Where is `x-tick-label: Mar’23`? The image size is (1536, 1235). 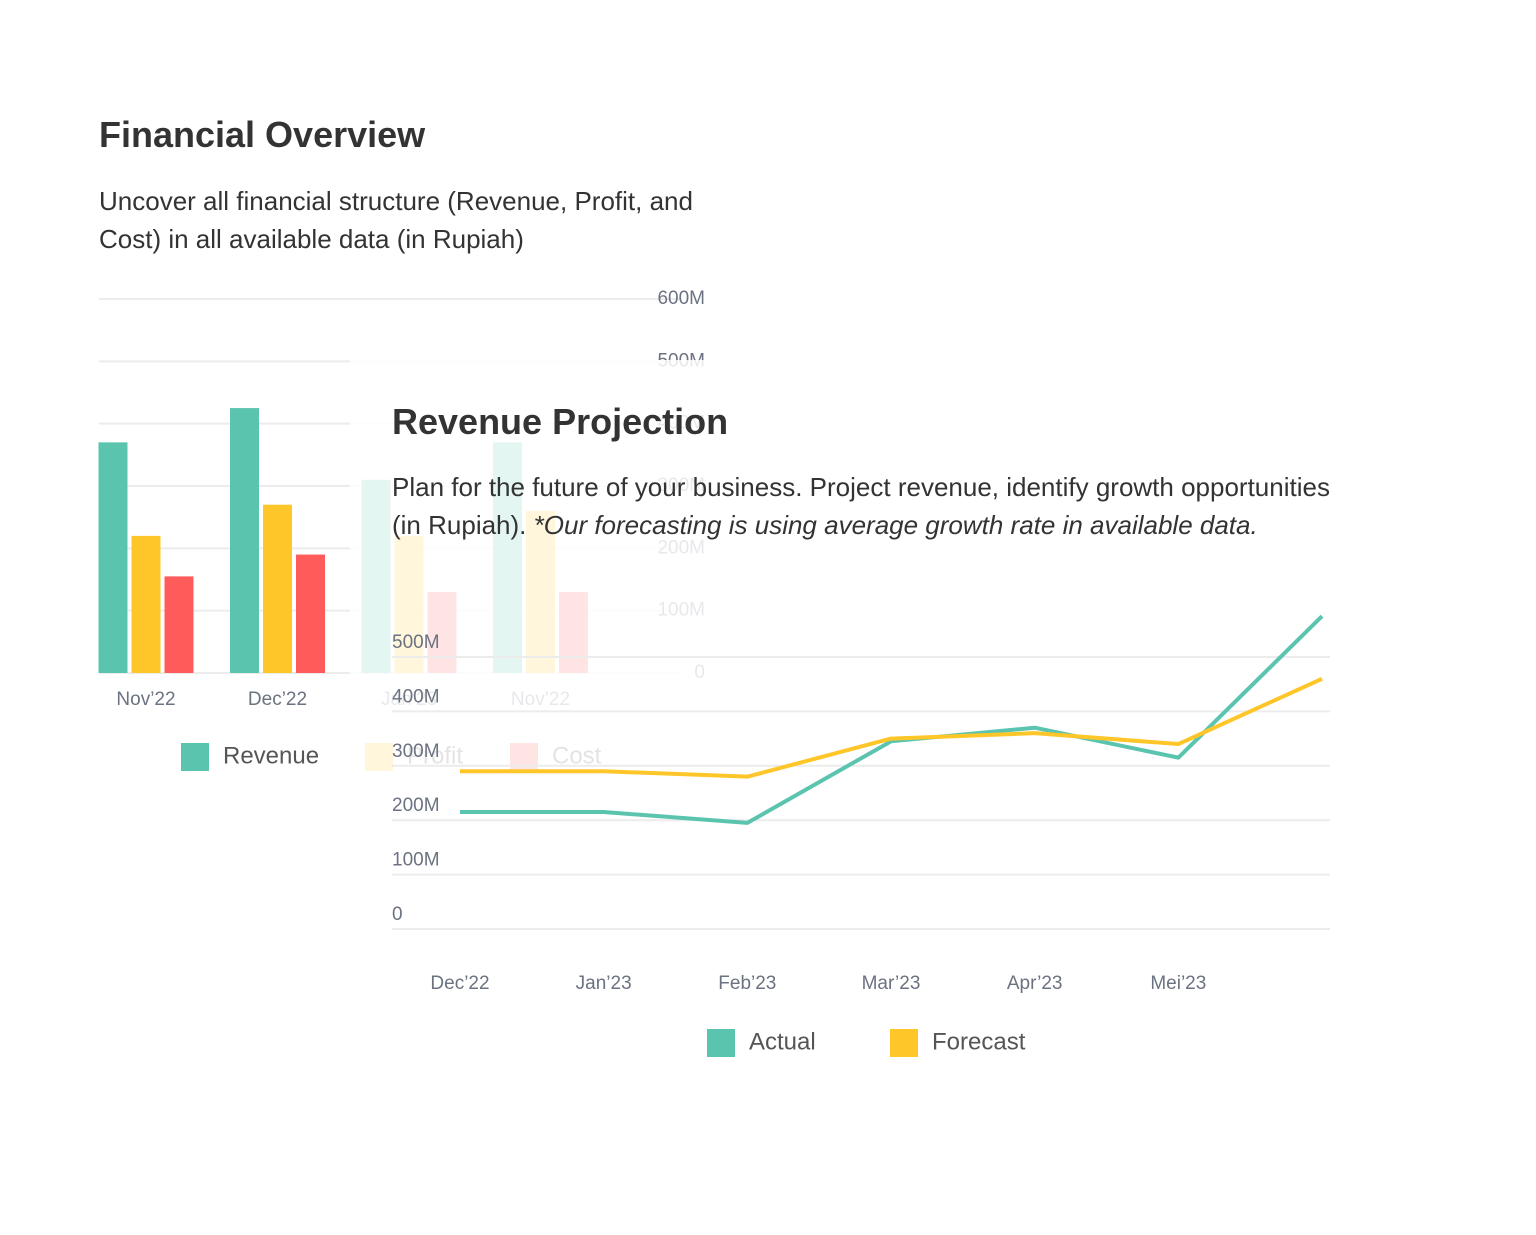 x-tick-label: Mar’23 is located at coordinates (891, 983).